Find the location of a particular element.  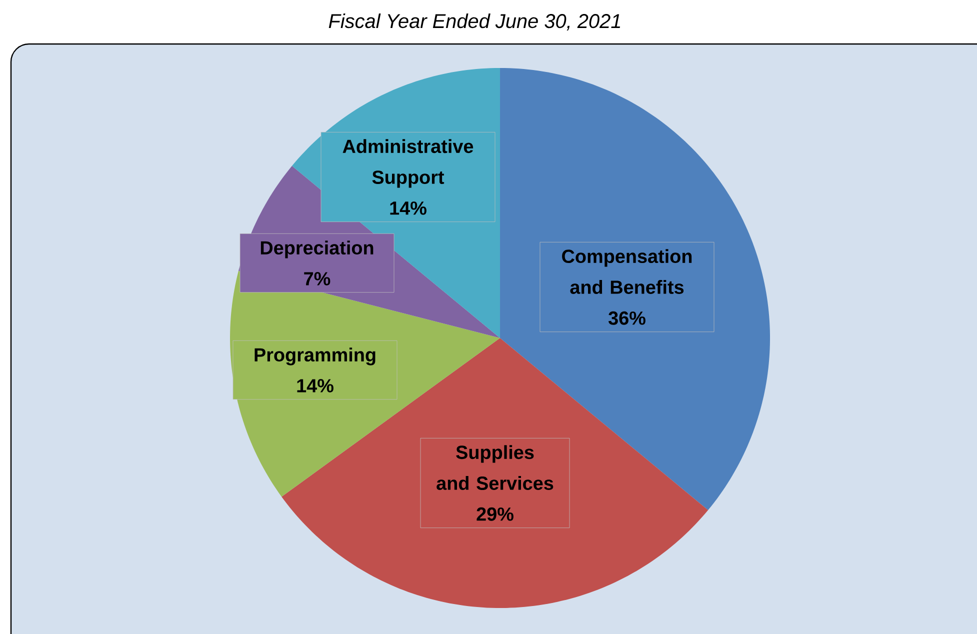

slice-label: Compensation and Benefits is located at coordinates (627, 271).